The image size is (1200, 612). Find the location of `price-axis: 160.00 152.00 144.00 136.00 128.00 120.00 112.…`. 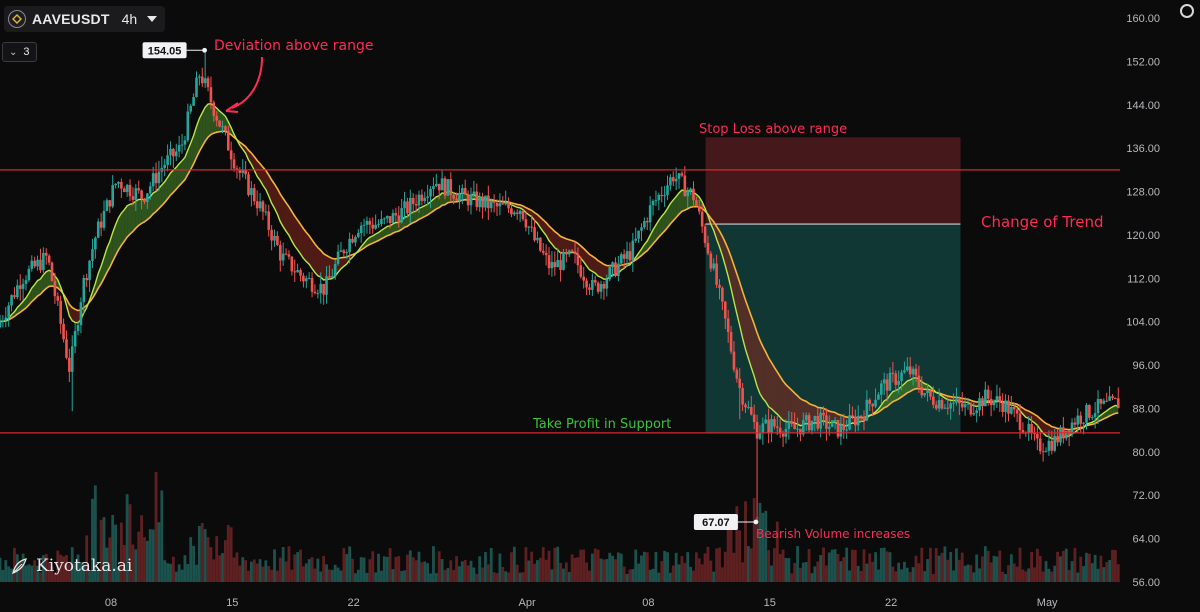

price-axis: 160.00 152.00 144.00 136.00 128.00 120.00 112.… is located at coordinates (1143, 301).